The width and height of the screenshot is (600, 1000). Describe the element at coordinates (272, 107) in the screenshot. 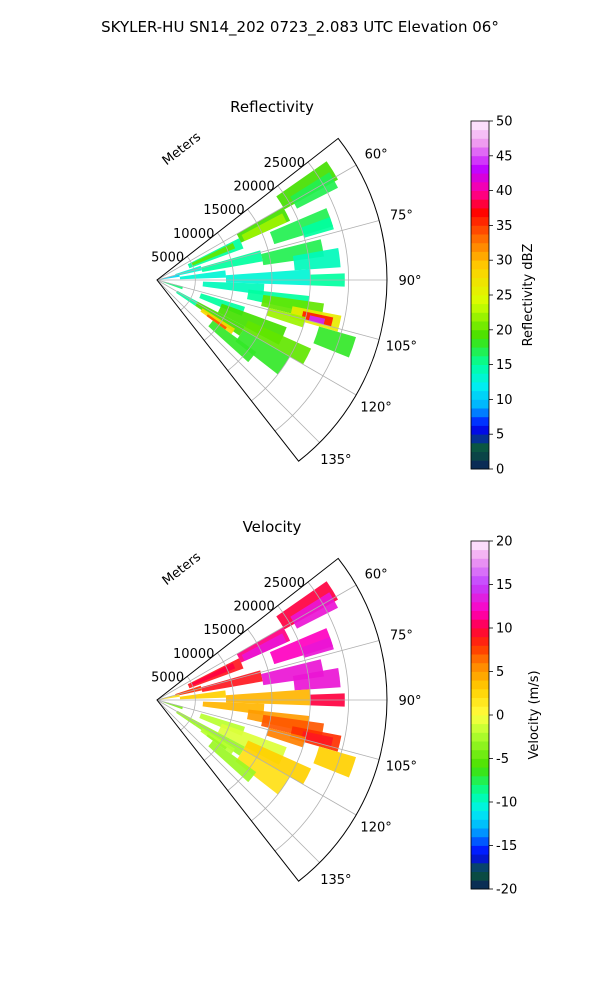

I see `reflectivity-title: Reflectivity` at that location.